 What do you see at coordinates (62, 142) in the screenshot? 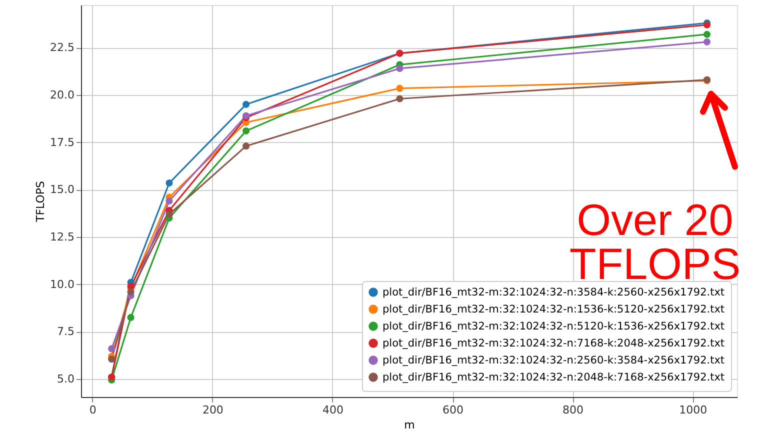
I see `y-tick-label: 17.5` at bounding box center [62, 142].